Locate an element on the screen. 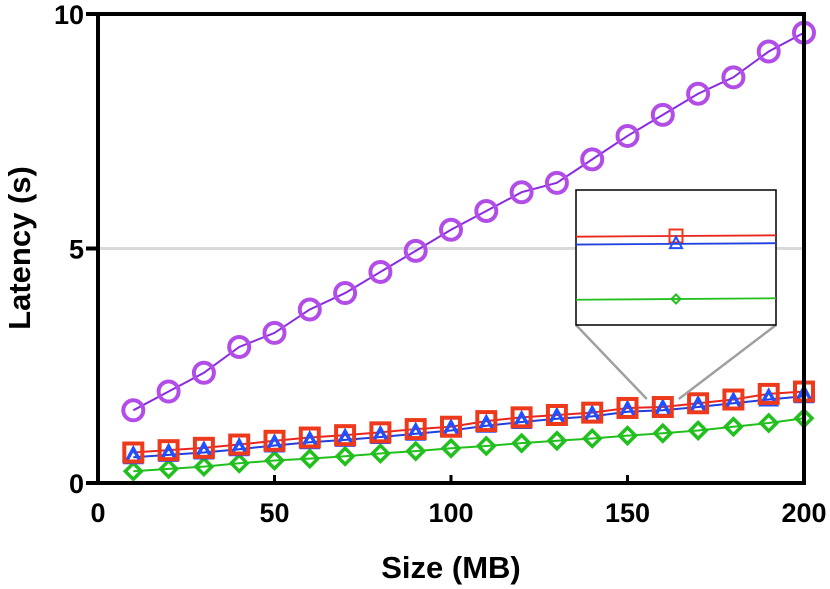 This screenshot has width=830, height=589. x-tick-label: 200 is located at coordinates (803, 513).